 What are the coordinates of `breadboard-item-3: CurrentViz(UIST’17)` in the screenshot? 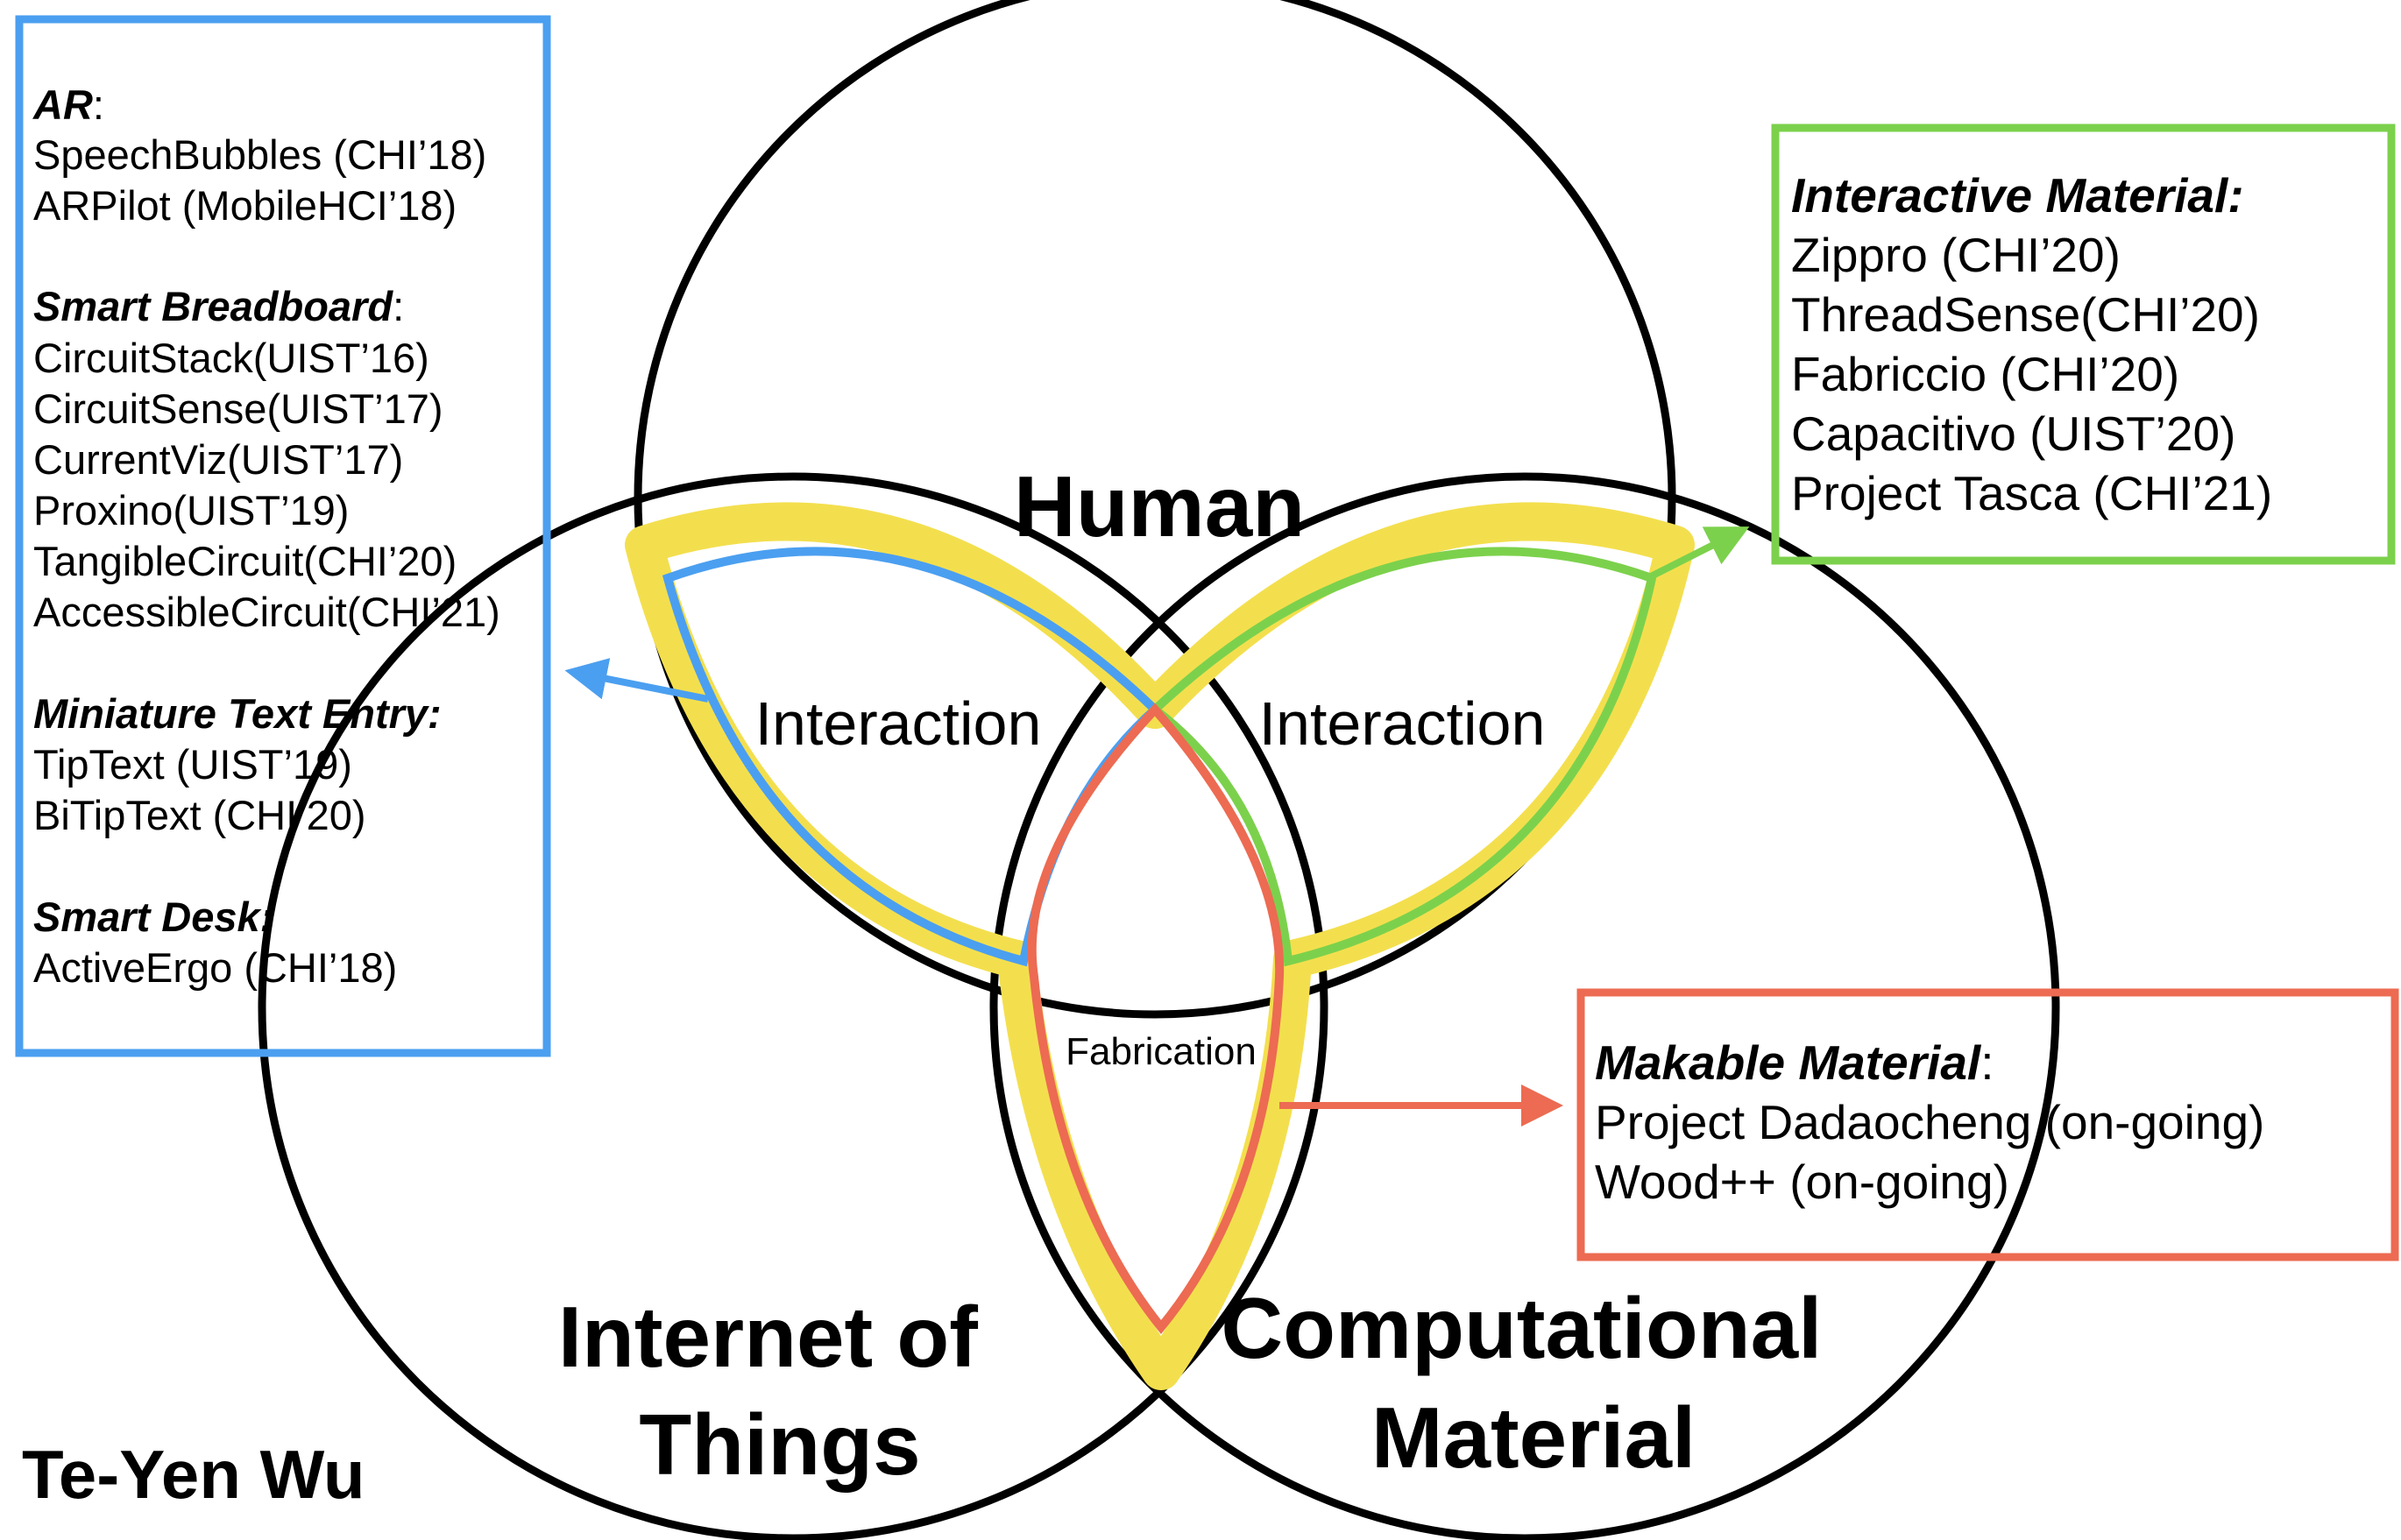 It's located at (218, 459).